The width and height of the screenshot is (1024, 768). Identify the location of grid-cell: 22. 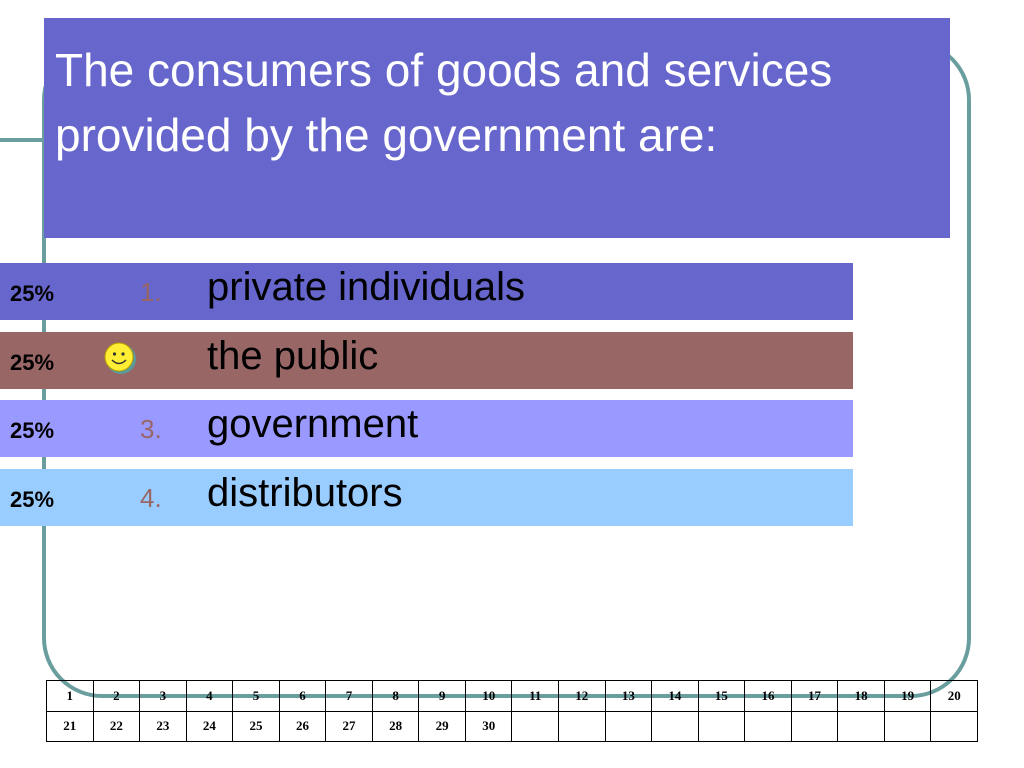
(116, 726).